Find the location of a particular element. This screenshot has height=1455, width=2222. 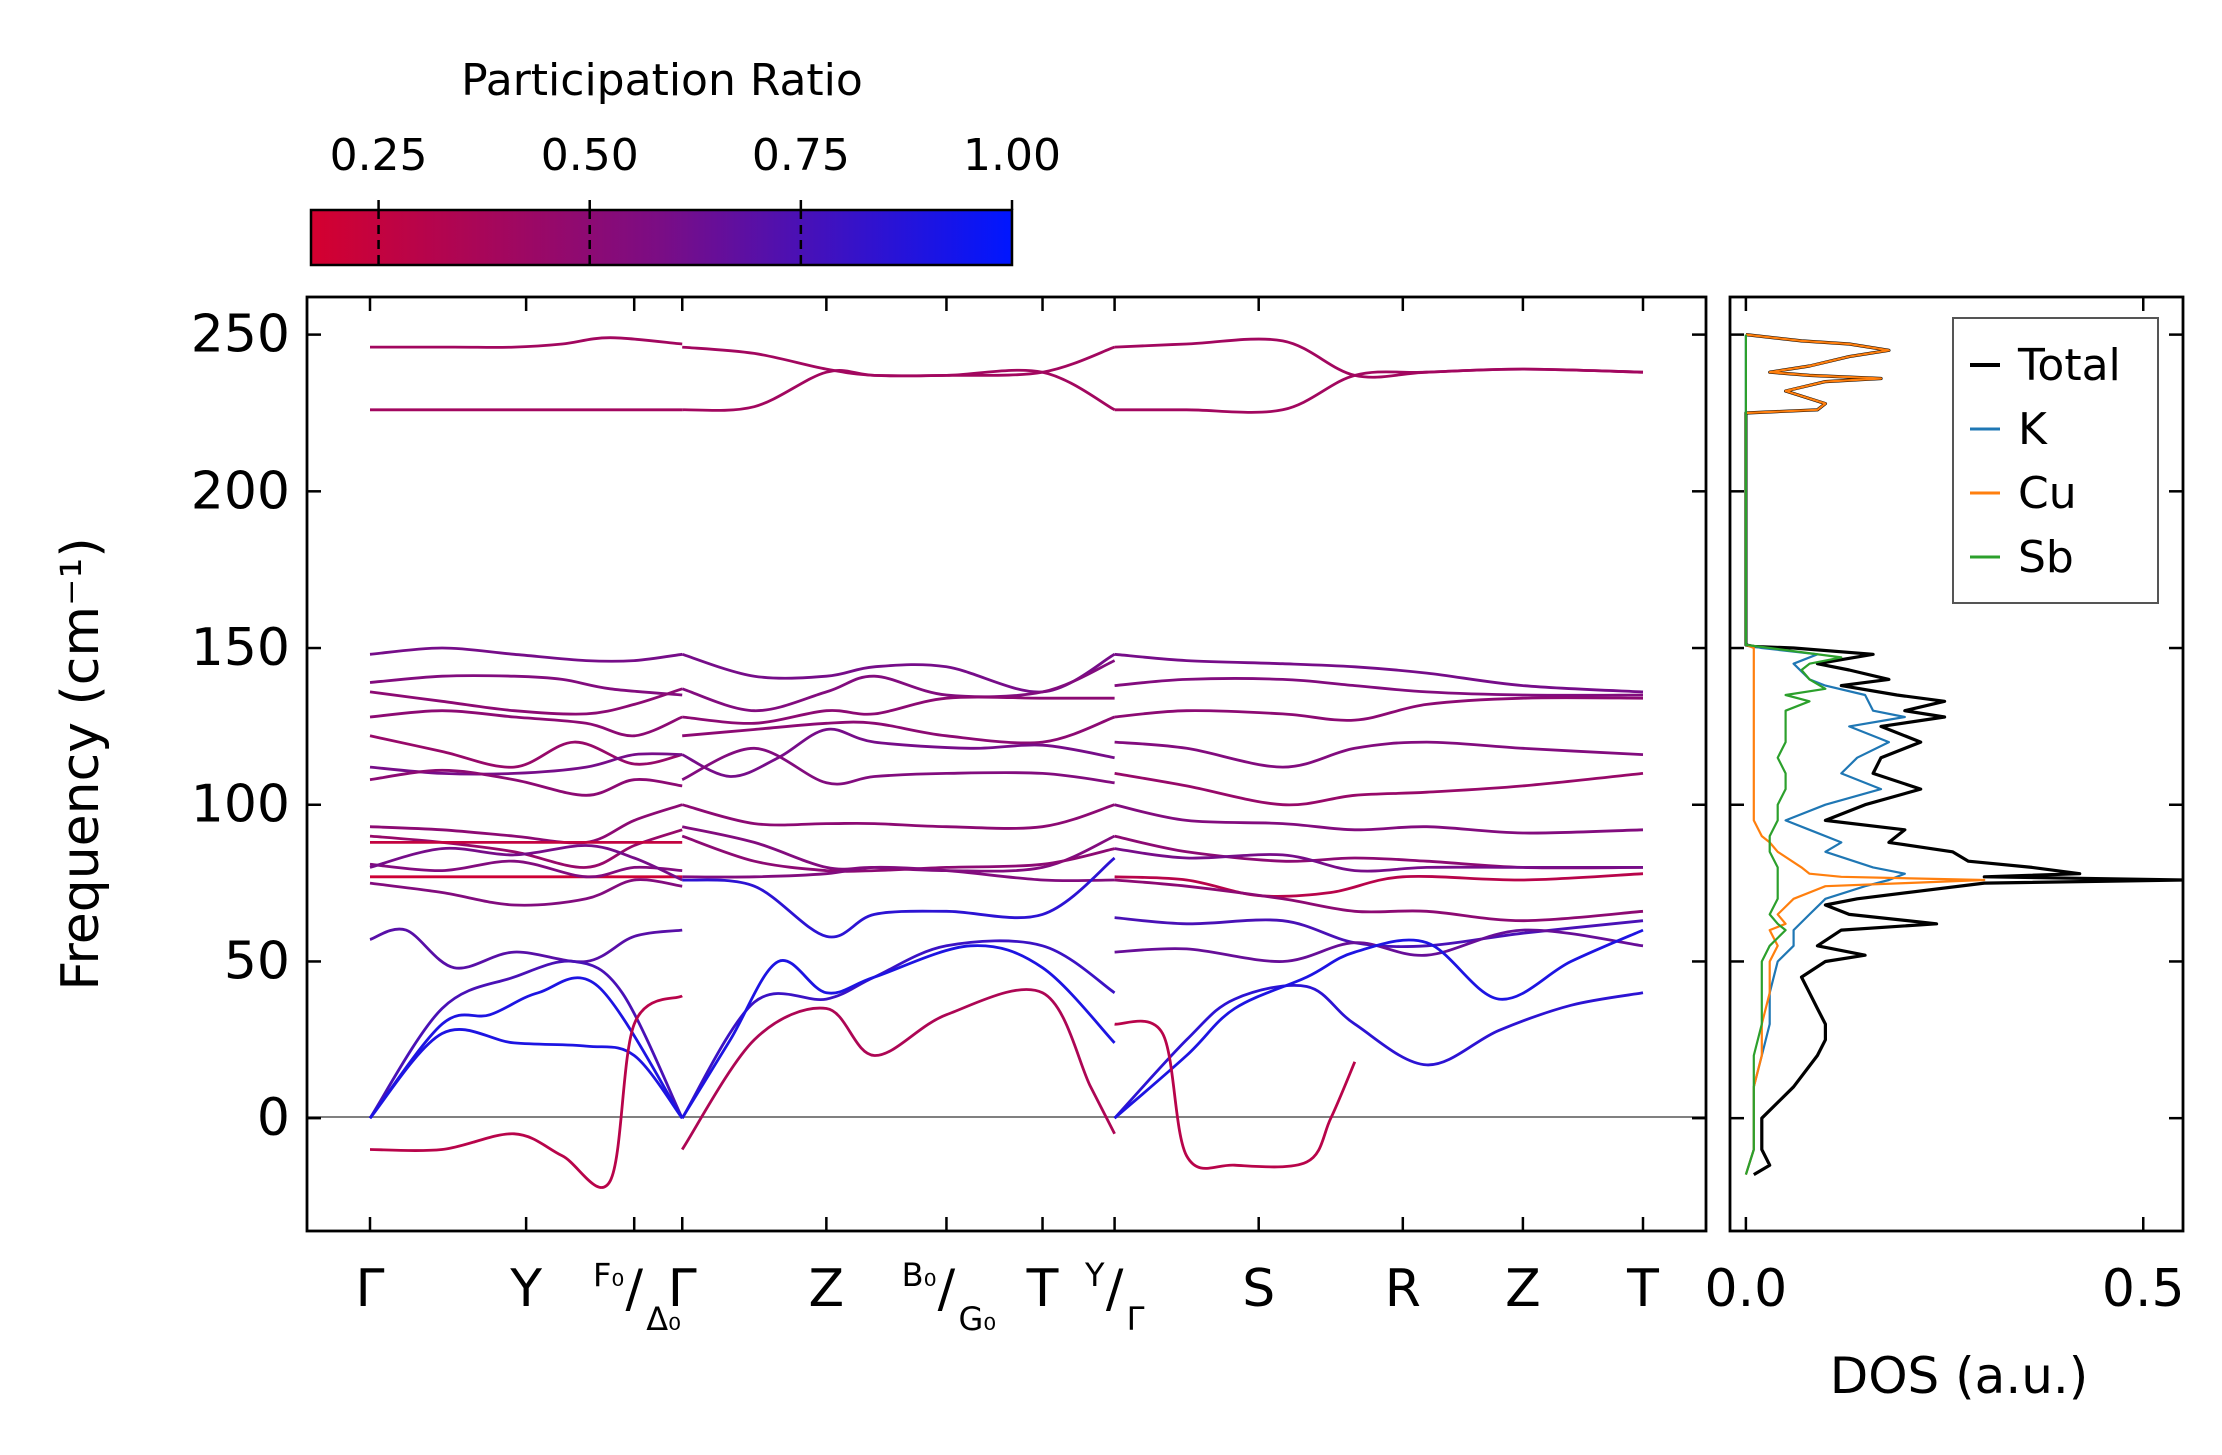

label-superscript: F₀ is located at coordinates (608, 1275).